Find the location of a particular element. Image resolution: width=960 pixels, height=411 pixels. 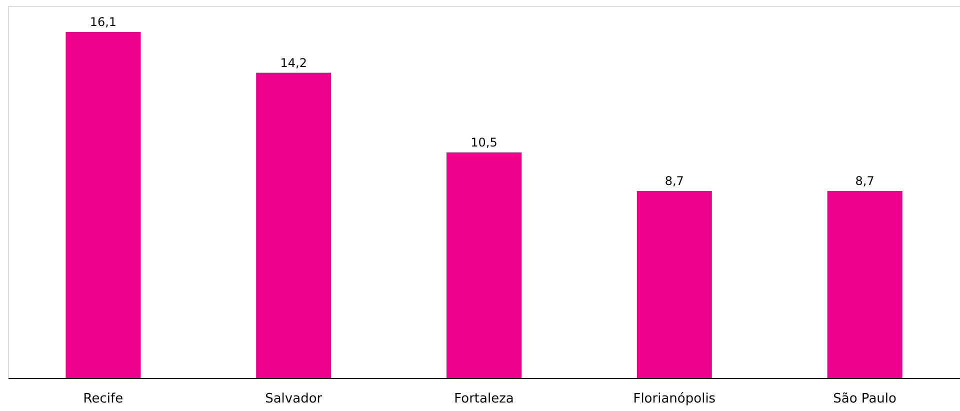

data-label: 14,2 is located at coordinates (293, 63).